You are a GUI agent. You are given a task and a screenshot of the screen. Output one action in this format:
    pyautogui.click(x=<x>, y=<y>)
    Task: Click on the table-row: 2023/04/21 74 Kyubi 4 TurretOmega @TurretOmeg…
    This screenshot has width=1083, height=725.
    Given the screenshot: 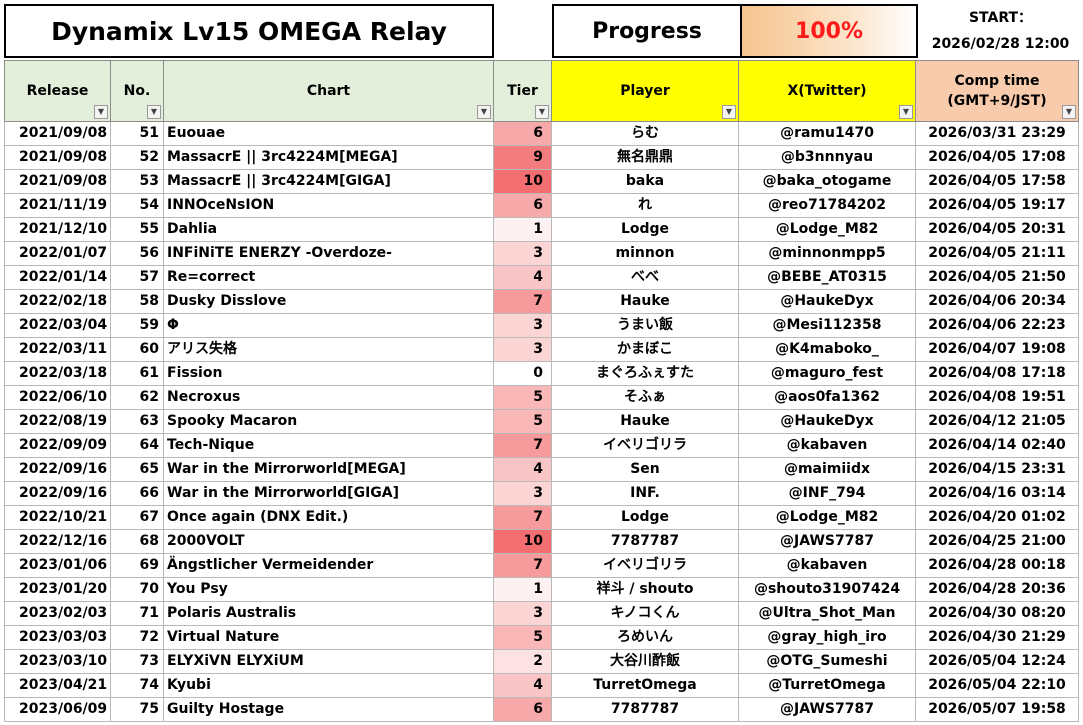 What is the action you would take?
    pyautogui.click(x=541, y=685)
    